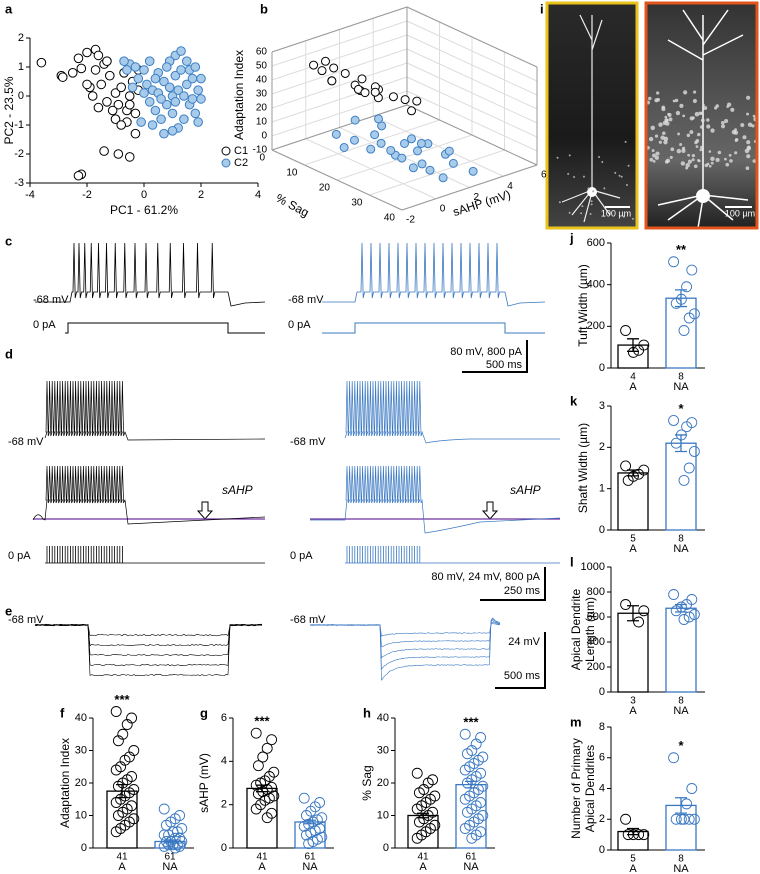 This screenshot has height=874, width=760. Describe the element at coordinates (595, 118) in the screenshot. I see `neuron-image` at that location.